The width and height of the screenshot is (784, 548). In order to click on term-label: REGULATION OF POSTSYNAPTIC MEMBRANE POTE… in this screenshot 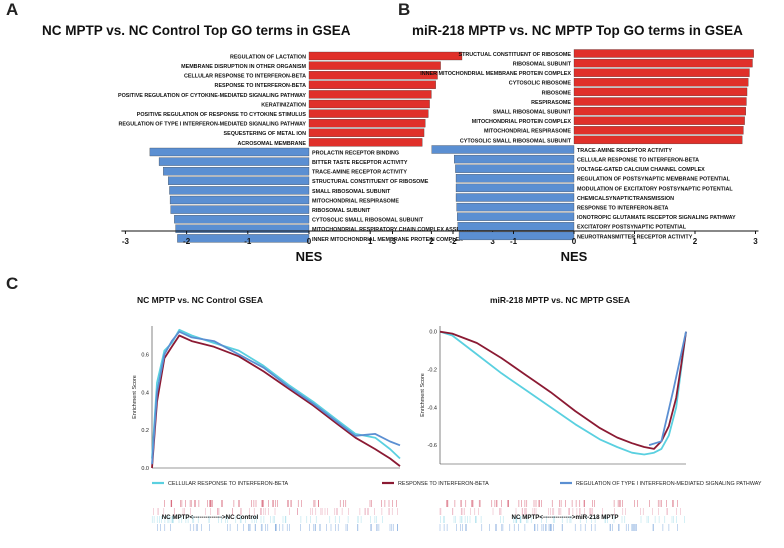, I will do `click(654, 180)`.